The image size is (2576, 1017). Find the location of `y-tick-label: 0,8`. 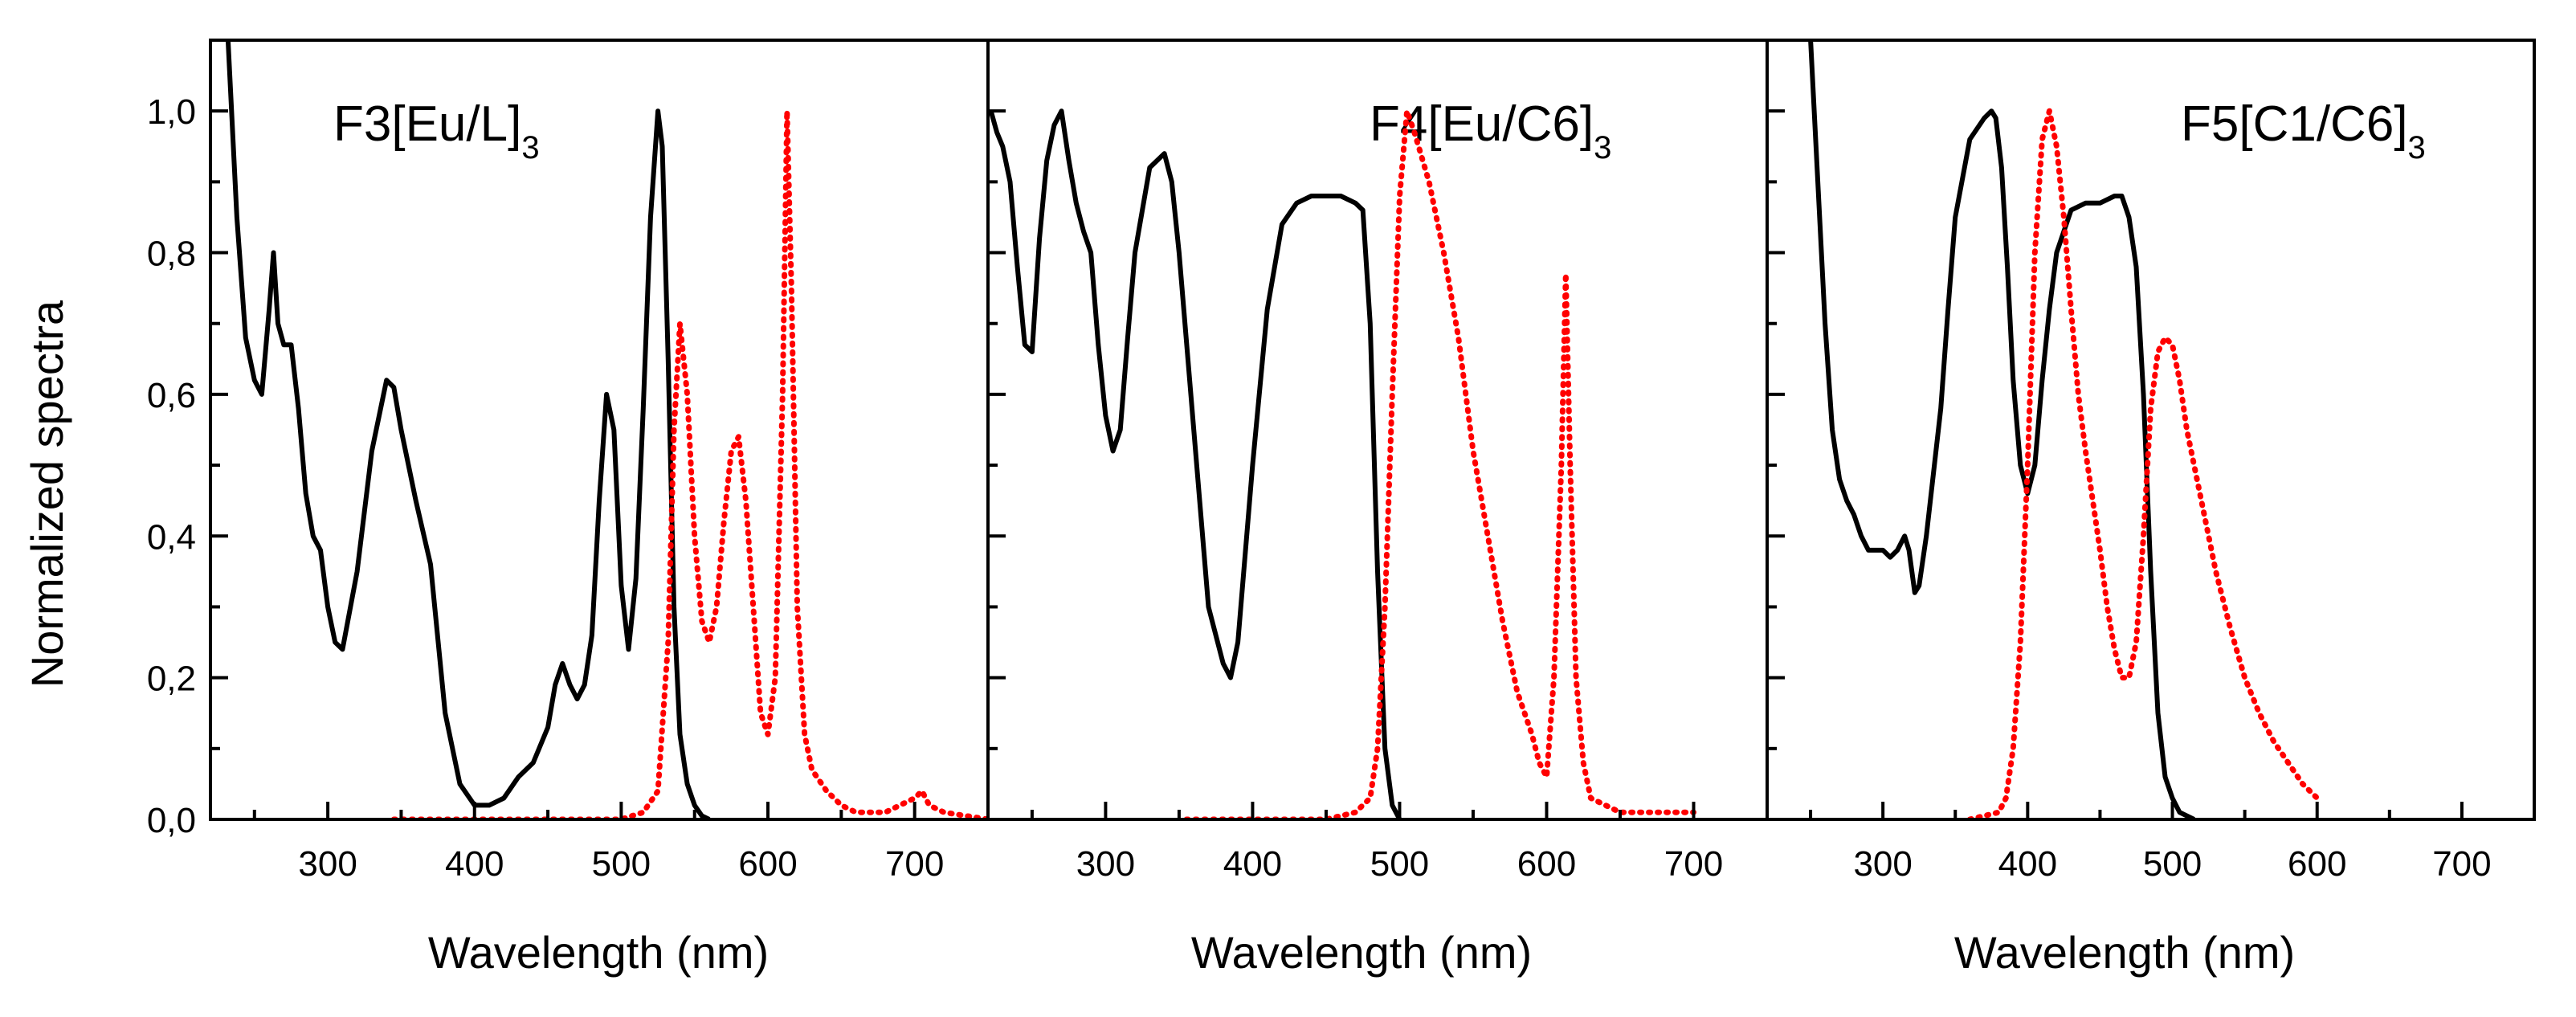

y-tick-label: 0,8 is located at coordinates (171, 254).